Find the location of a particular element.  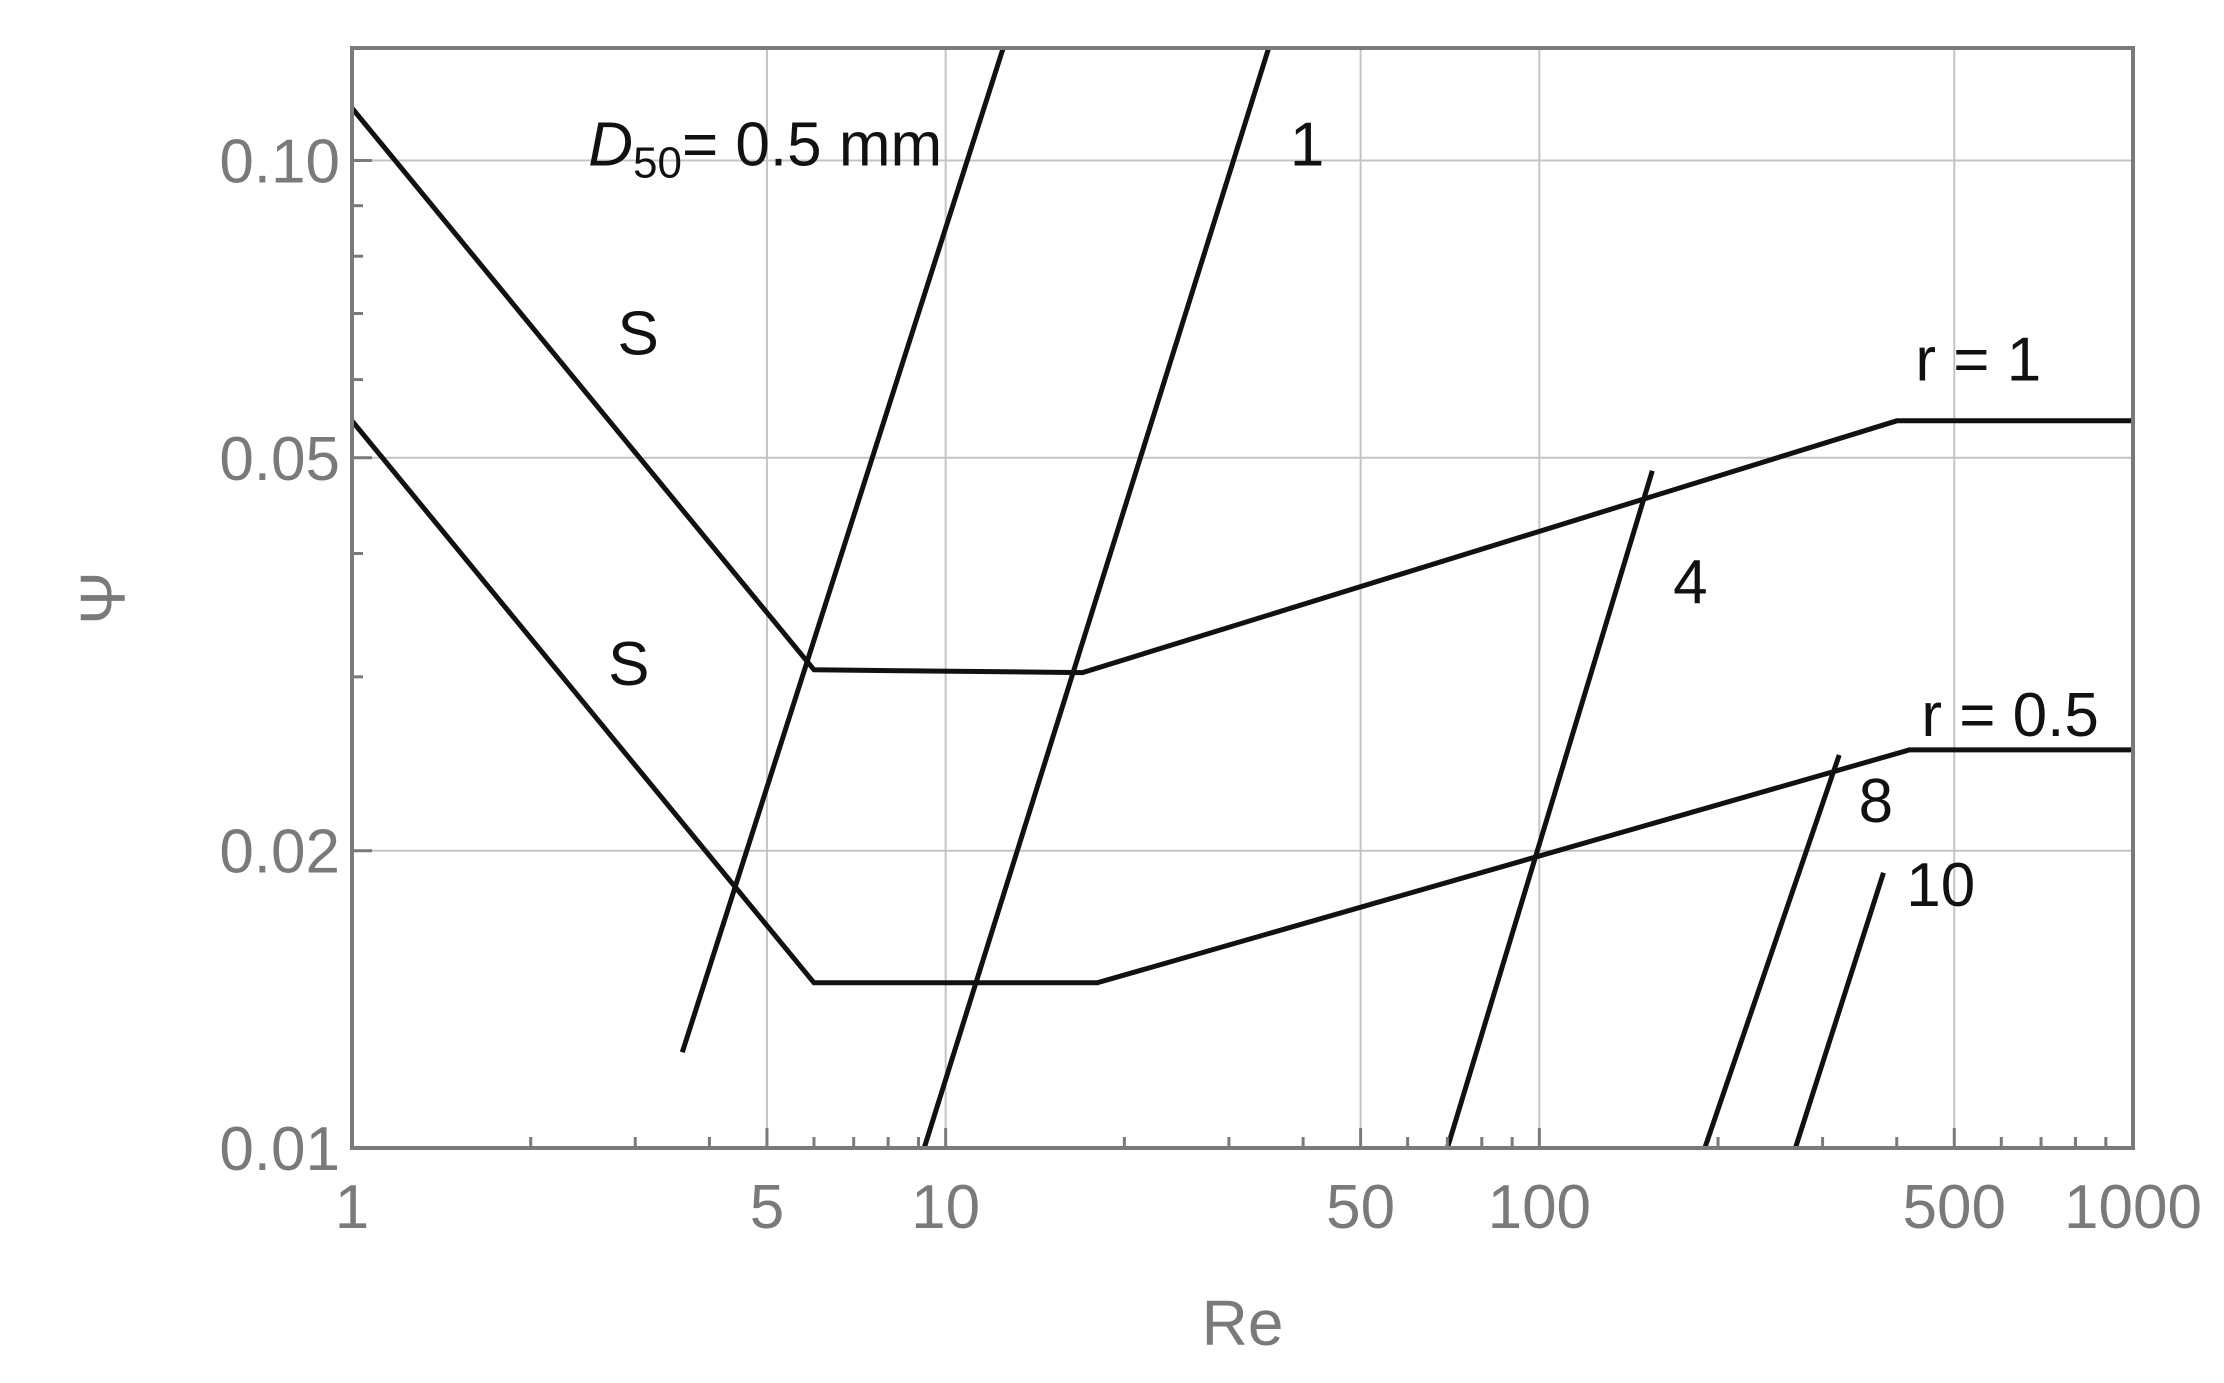

x-tick-label: 1 is located at coordinates (352, 1207).